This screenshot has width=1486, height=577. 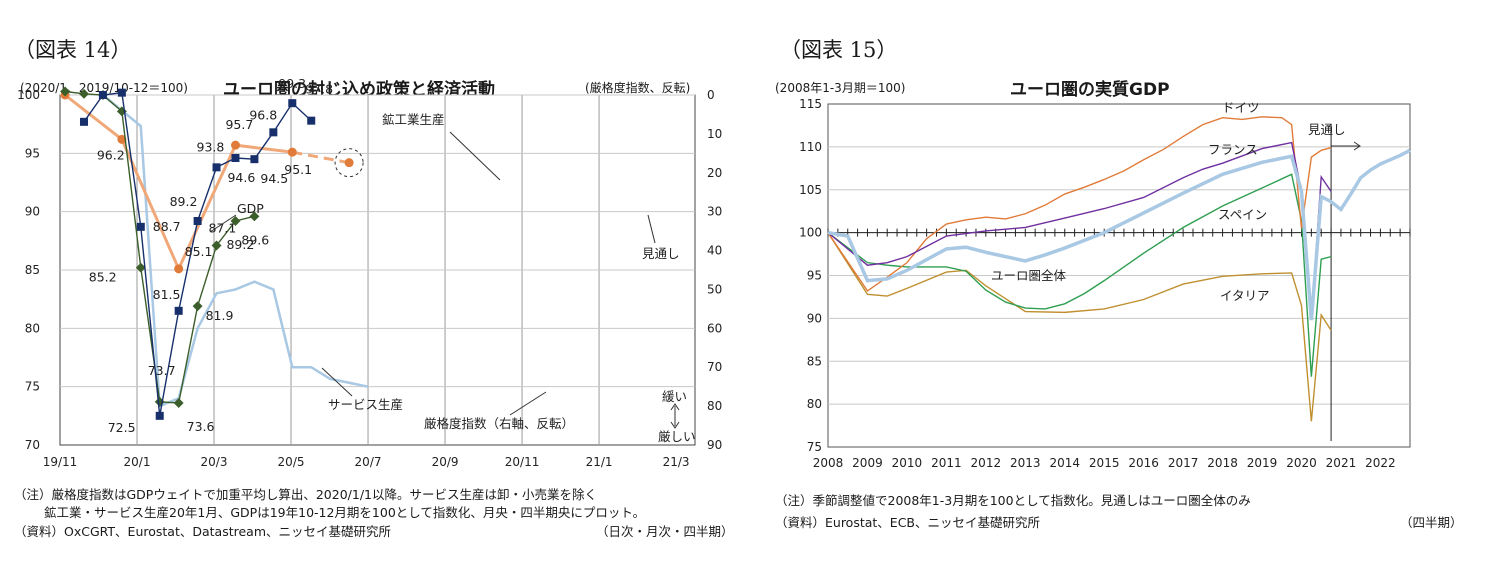 I want to click on left-title-suffix: (厳格度指数、反転), so click(x=638, y=88).